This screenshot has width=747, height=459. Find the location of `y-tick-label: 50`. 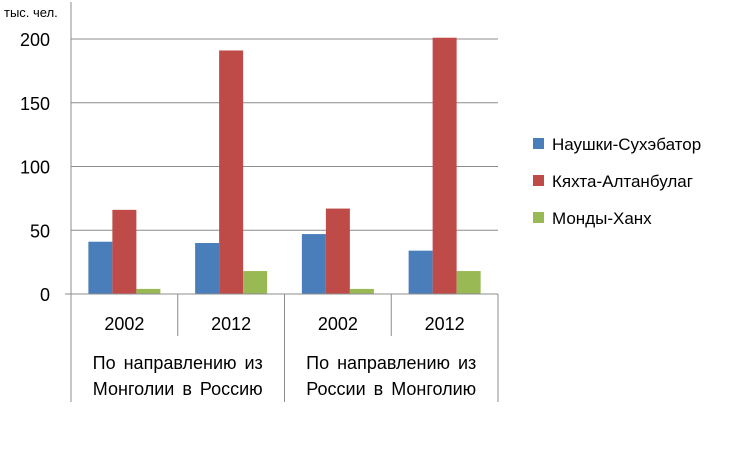

y-tick-label: 50 is located at coordinates (40, 231).